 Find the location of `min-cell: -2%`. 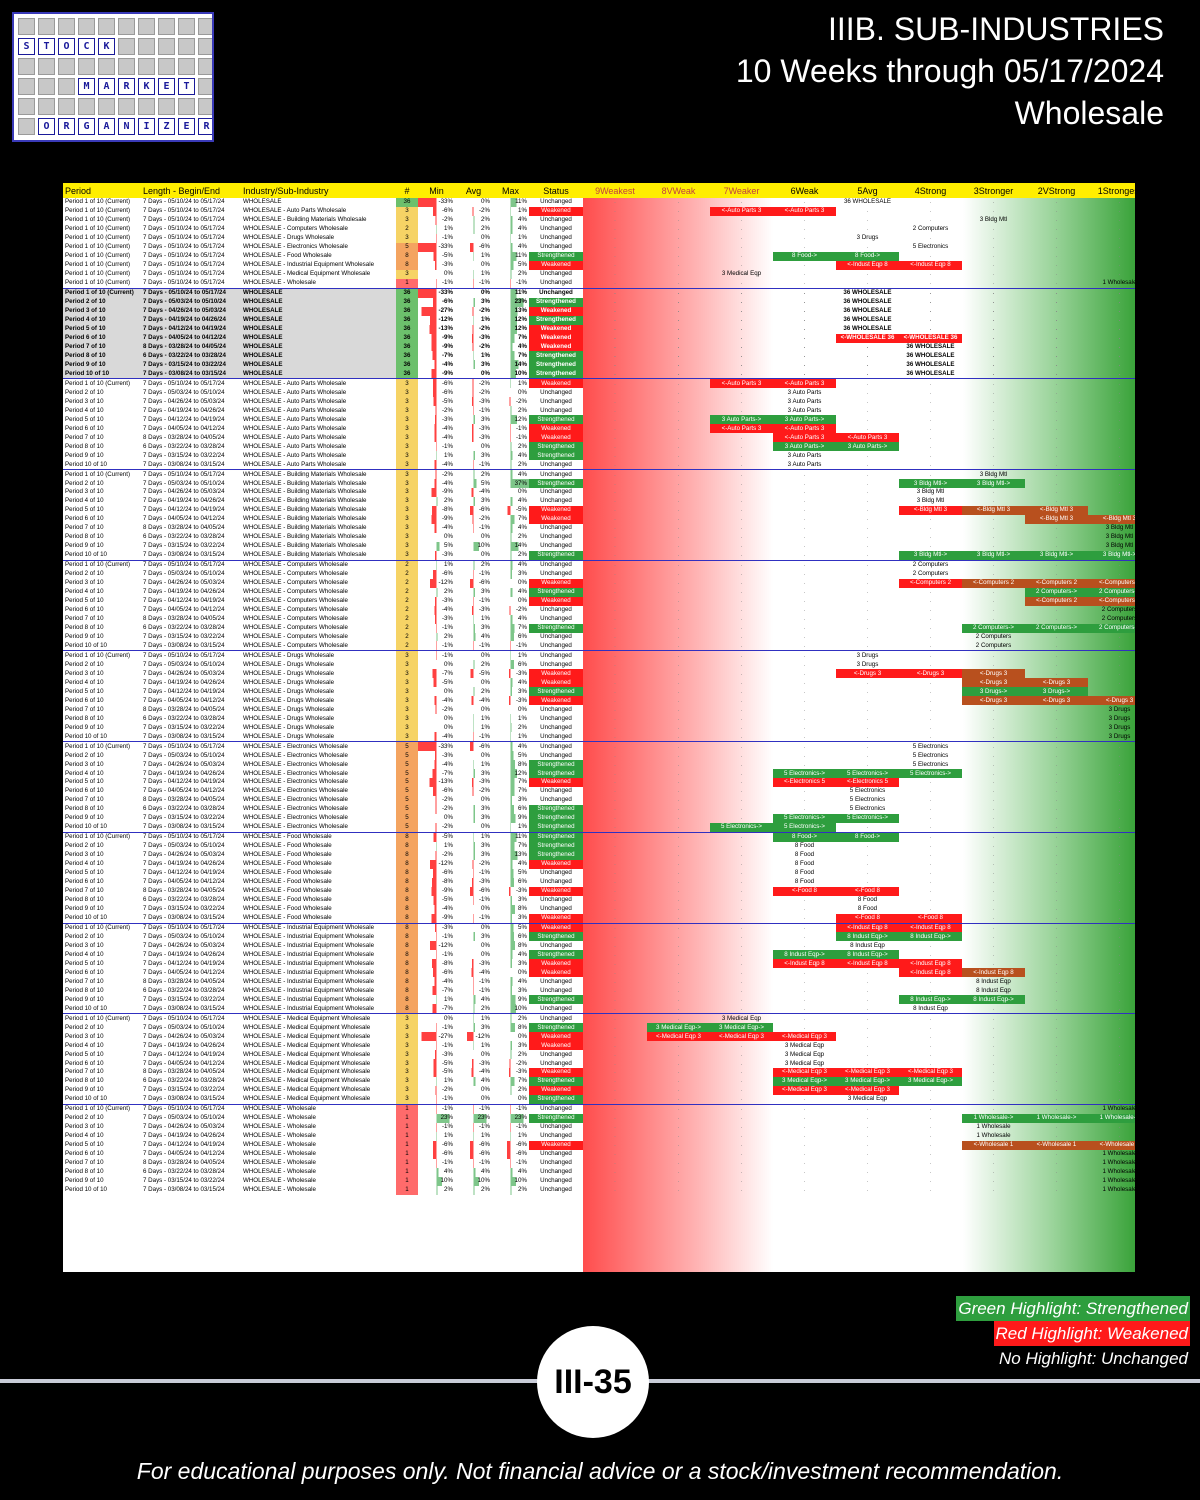

min-cell: -2% is located at coordinates (436, 855).